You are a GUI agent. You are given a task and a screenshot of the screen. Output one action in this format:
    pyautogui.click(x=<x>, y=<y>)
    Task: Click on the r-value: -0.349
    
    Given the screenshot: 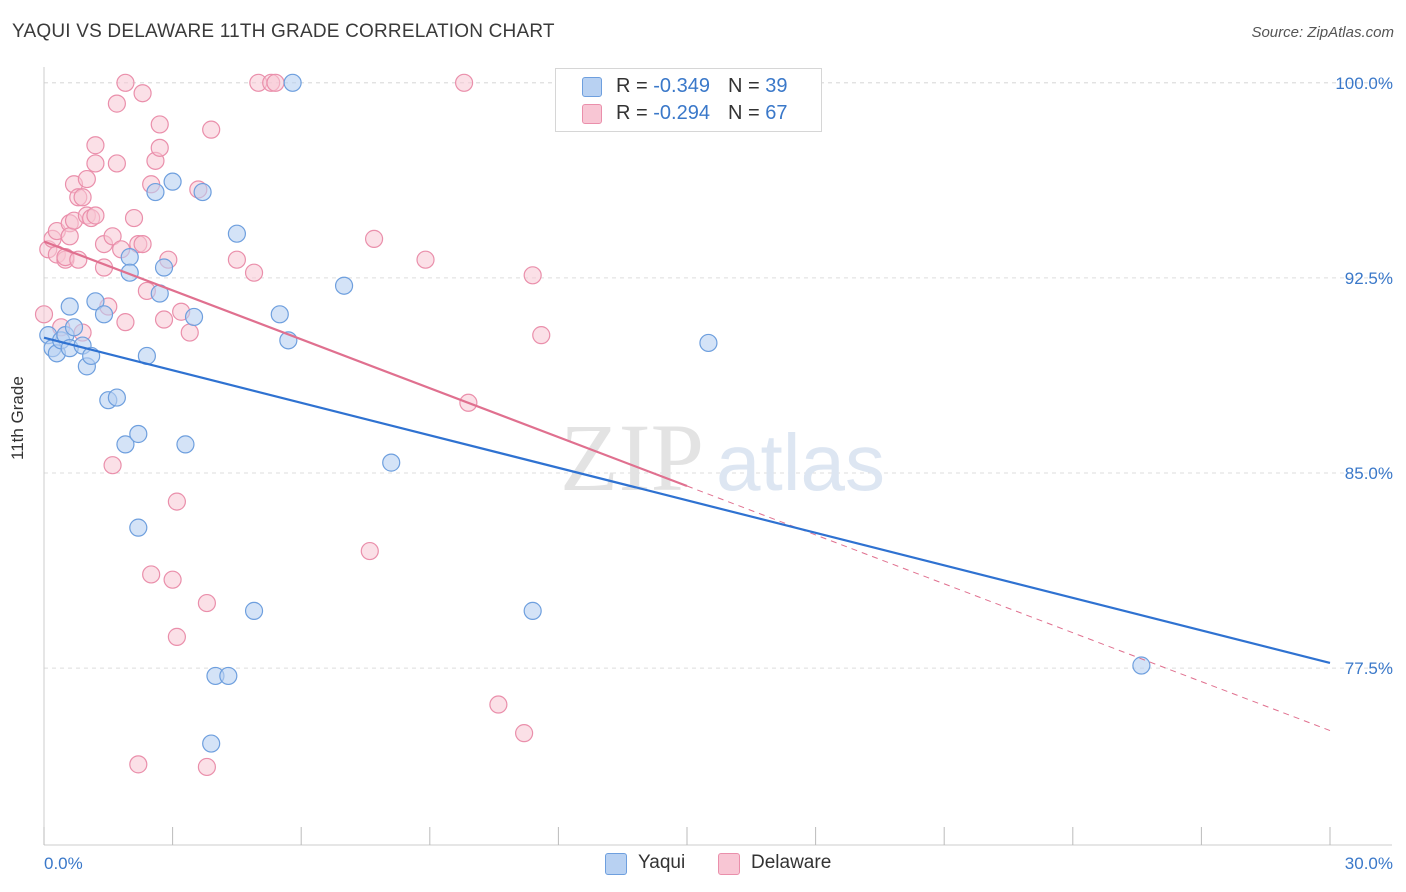 What is the action you would take?
    pyautogui.click(x=681, y=86)
    